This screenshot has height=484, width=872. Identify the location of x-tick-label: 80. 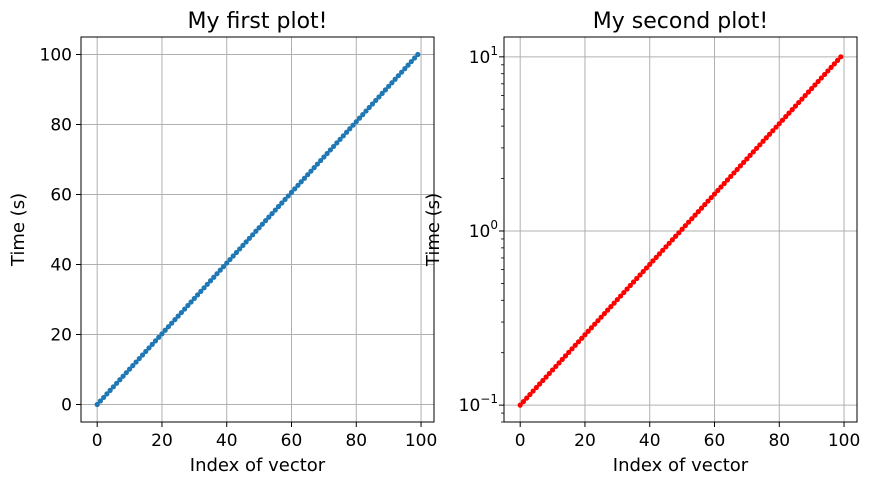
(779, 441).